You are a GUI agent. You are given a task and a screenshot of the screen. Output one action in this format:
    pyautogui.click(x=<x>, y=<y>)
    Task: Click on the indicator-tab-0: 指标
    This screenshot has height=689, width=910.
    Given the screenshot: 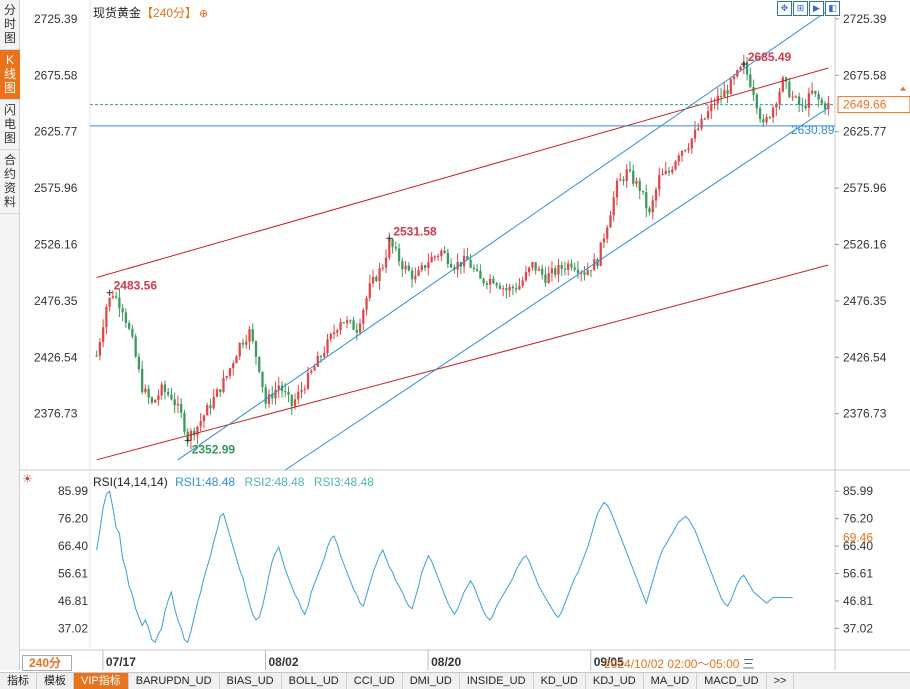 What is the action you would take?
    pyautogui.click(x=18, y=681)
    